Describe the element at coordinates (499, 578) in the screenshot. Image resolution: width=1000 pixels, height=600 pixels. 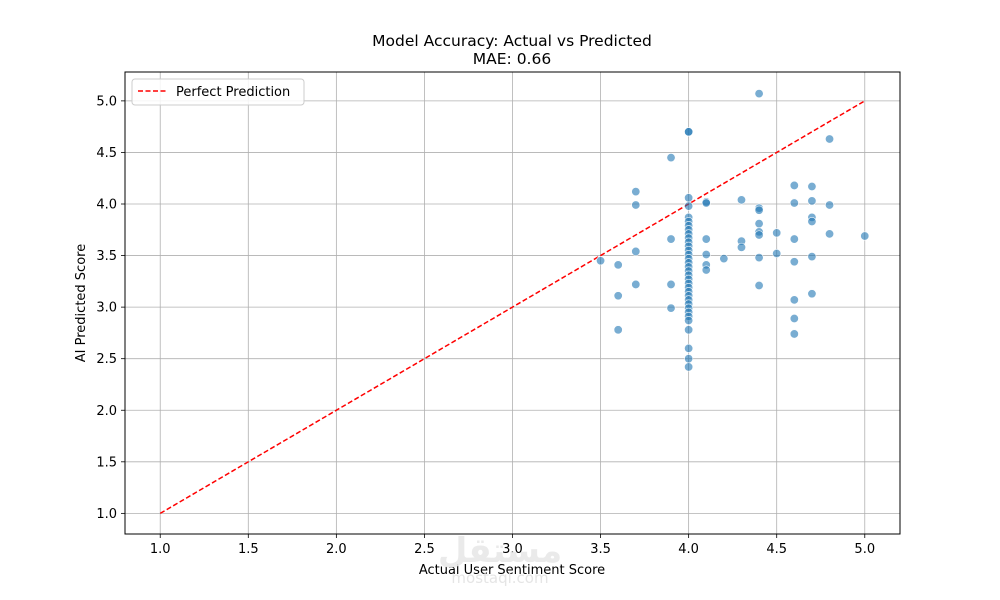
I see `watermark-text: mostaql.com` at that location.